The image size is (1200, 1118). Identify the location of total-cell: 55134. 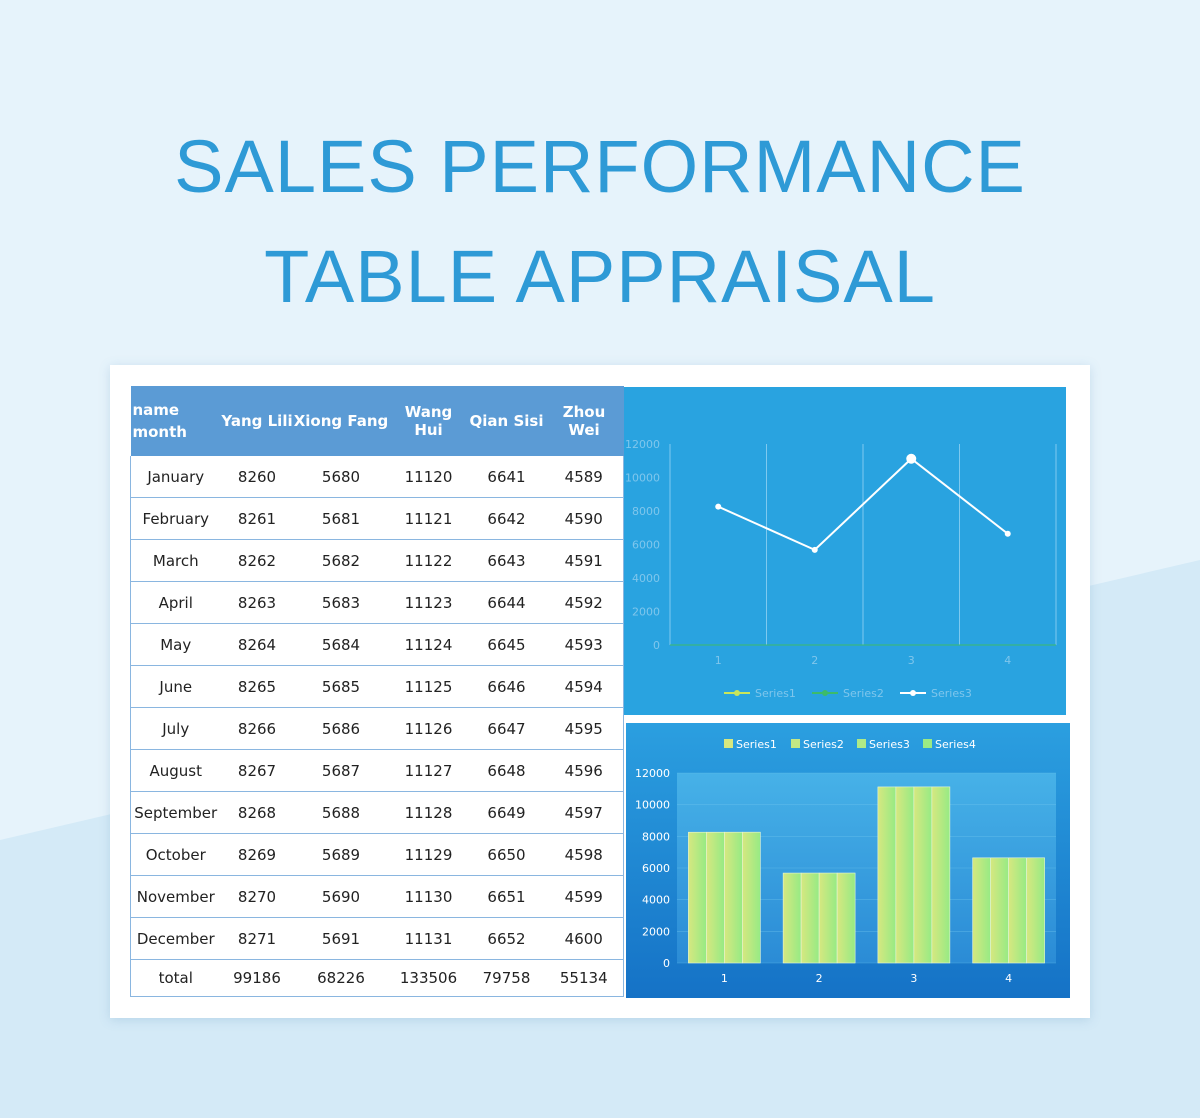
(584, 978).